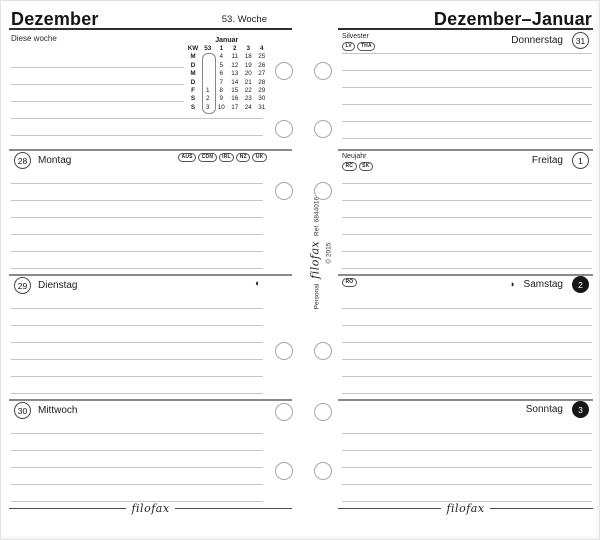 The image size is (600, 540). Describe the element at coordinates (248, 82) in the screenshot. I see `mini-calendar-cell: 21` at that location.